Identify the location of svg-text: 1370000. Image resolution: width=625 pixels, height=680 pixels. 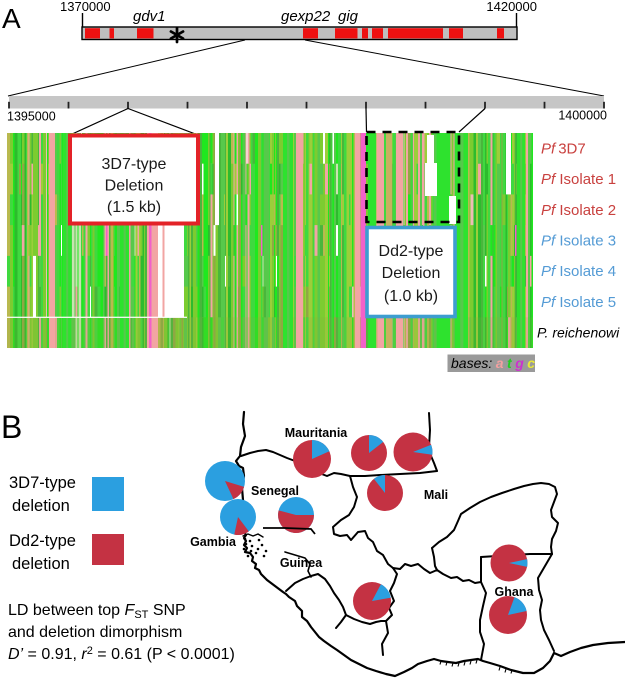
(85, 7).